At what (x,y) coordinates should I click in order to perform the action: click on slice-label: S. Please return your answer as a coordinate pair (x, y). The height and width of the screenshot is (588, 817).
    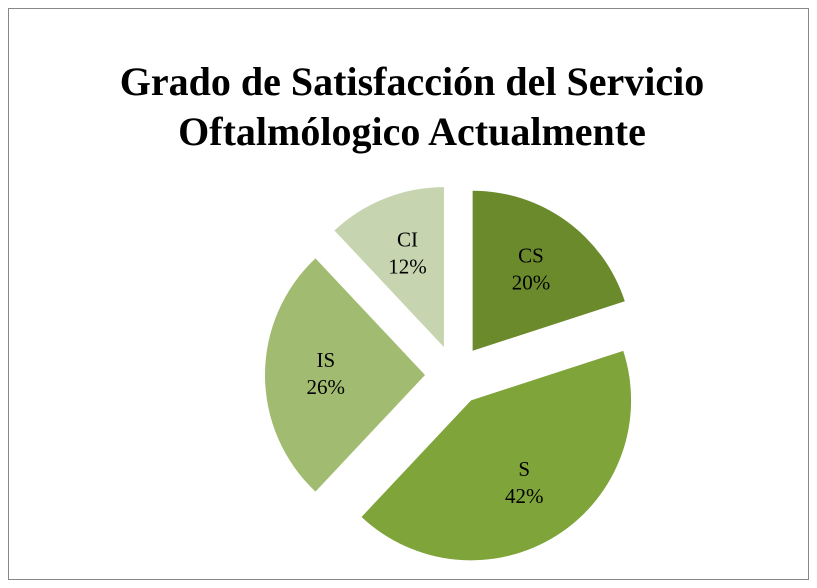
    Looking at the image, I should click on (524, 469).